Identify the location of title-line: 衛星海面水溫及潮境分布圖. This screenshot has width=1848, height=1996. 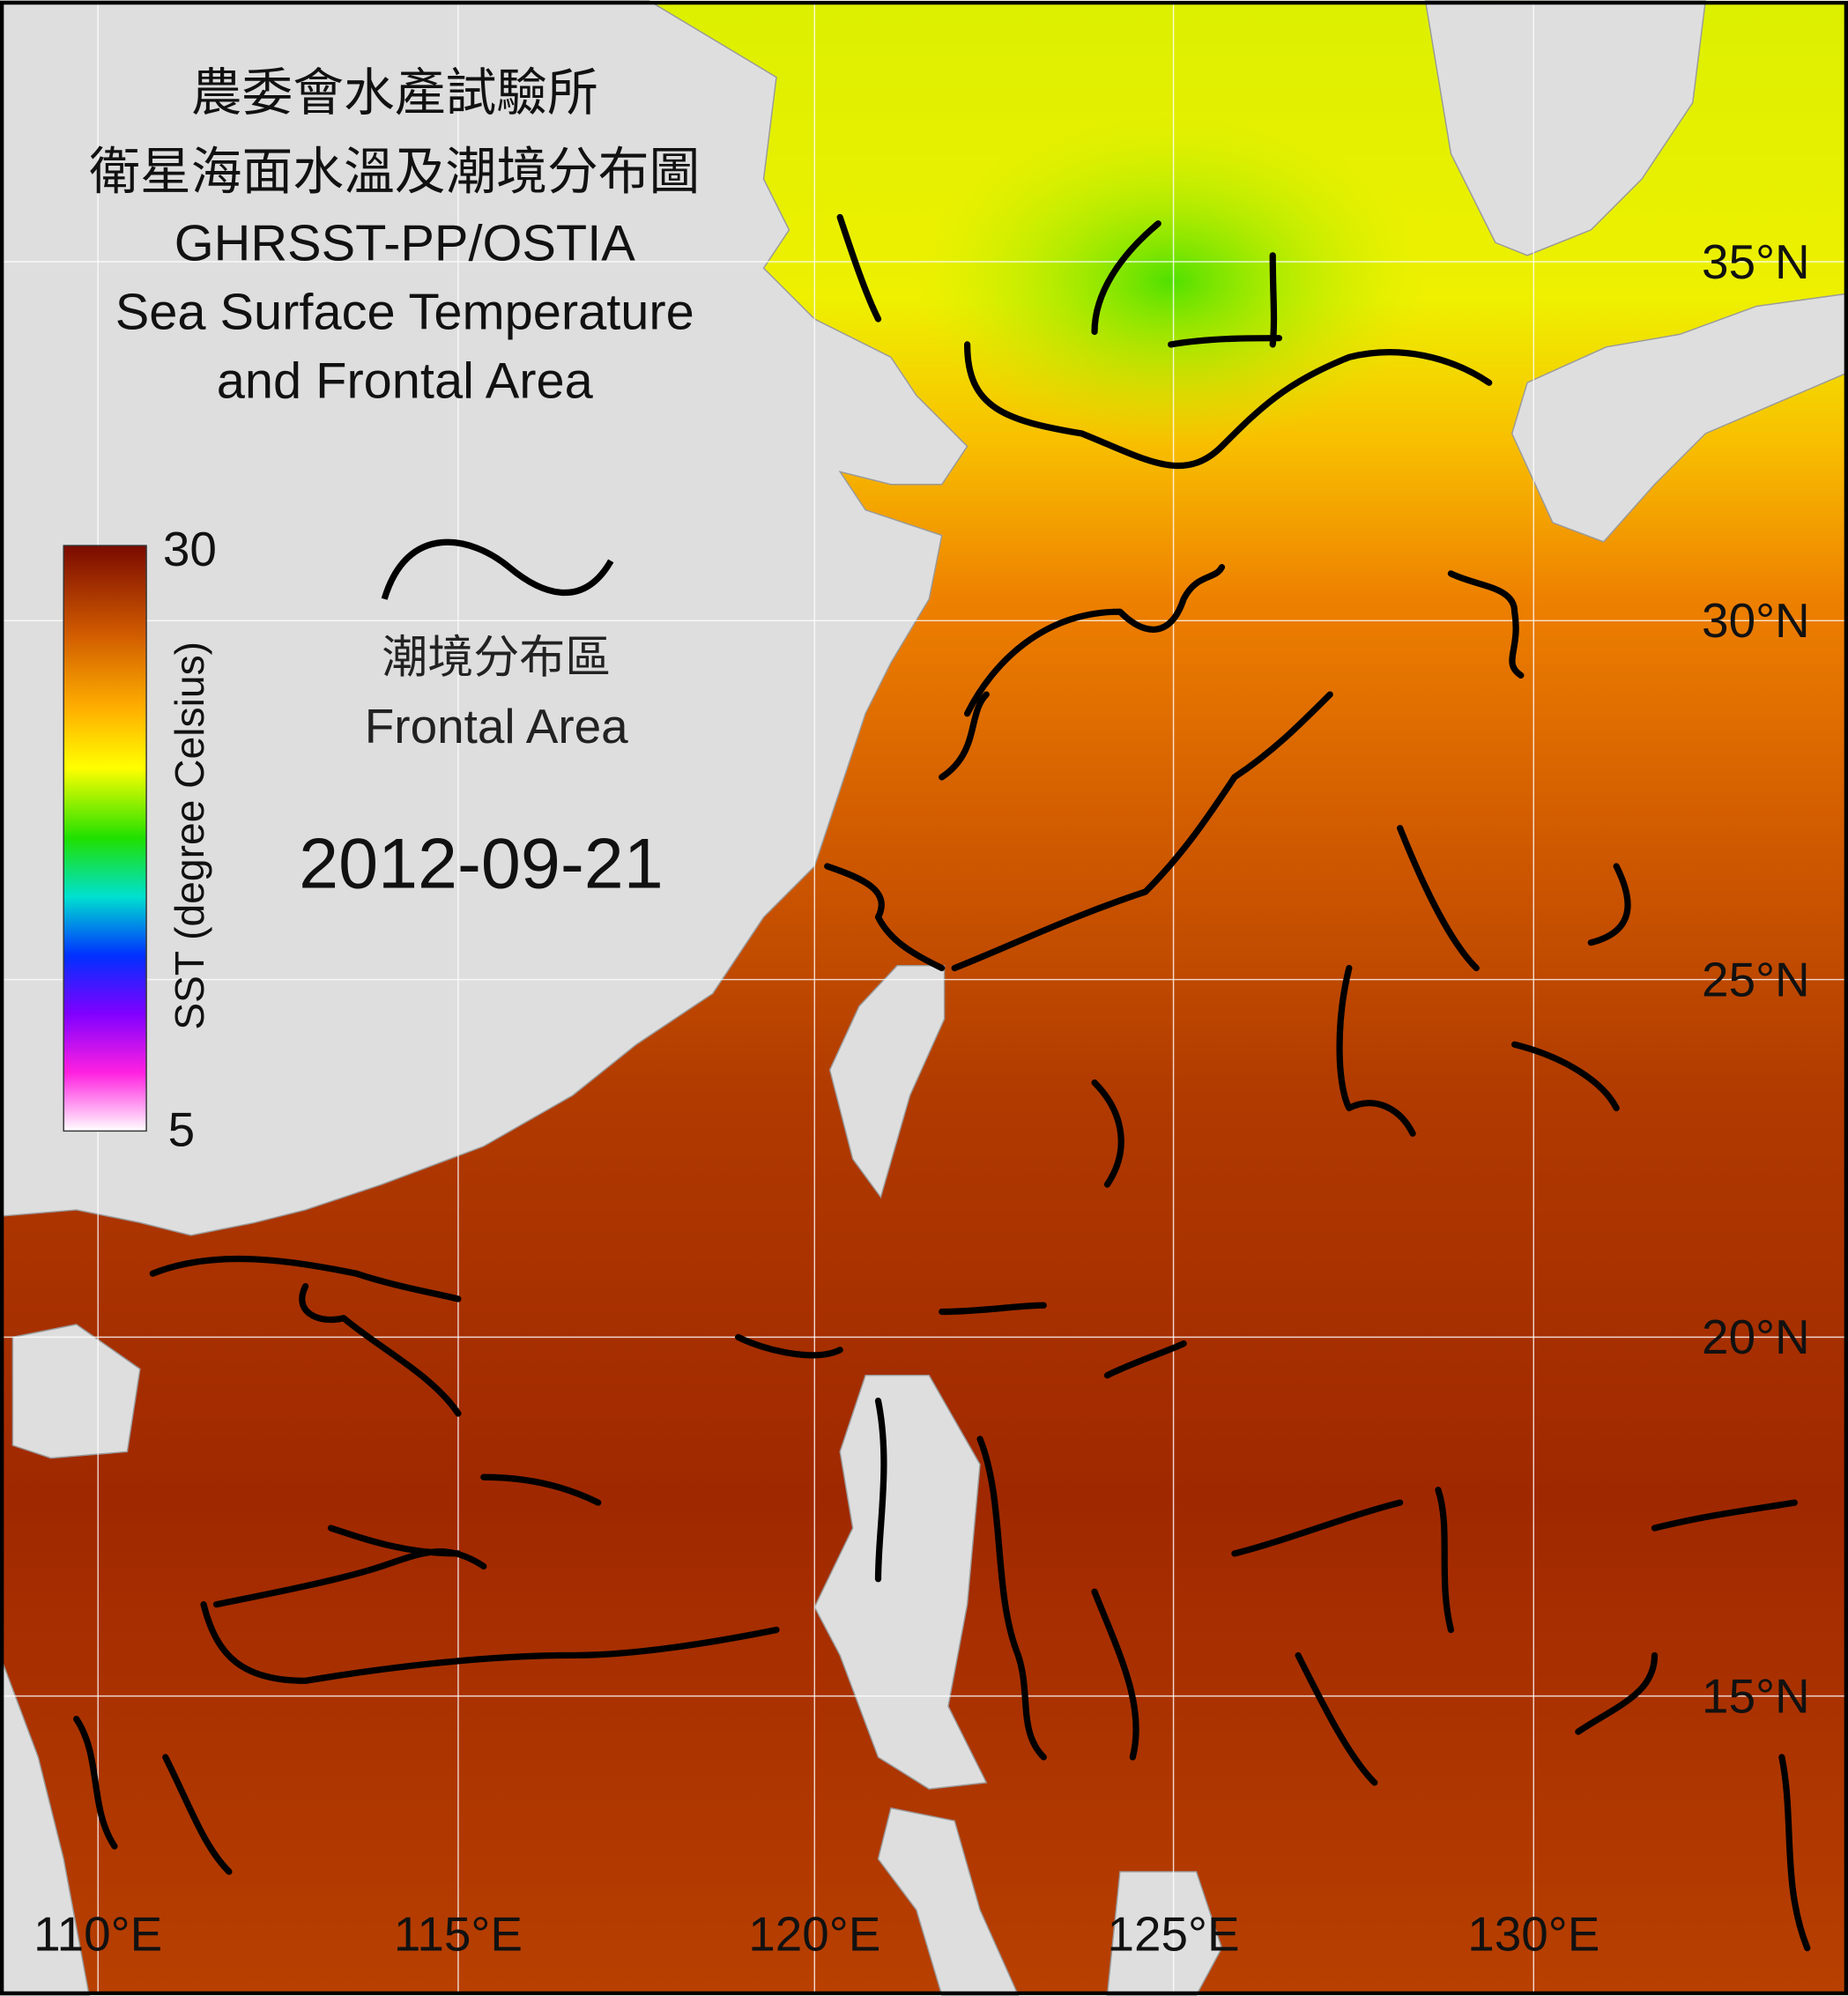
(395, 173).